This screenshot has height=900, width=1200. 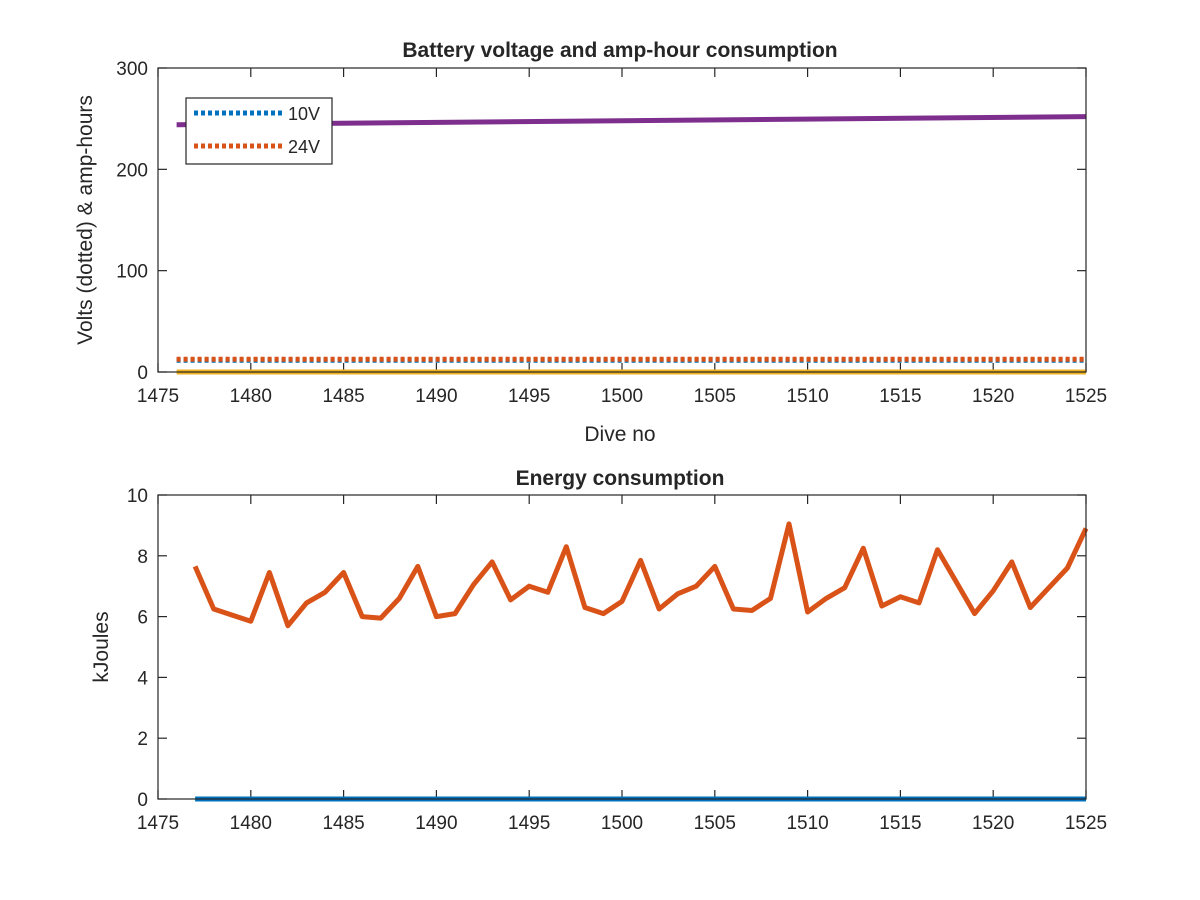 What do you see at coordinates (132, 69) in the screenshot?
I see `y-tick-label: 300` at bounding box center [132, 69].